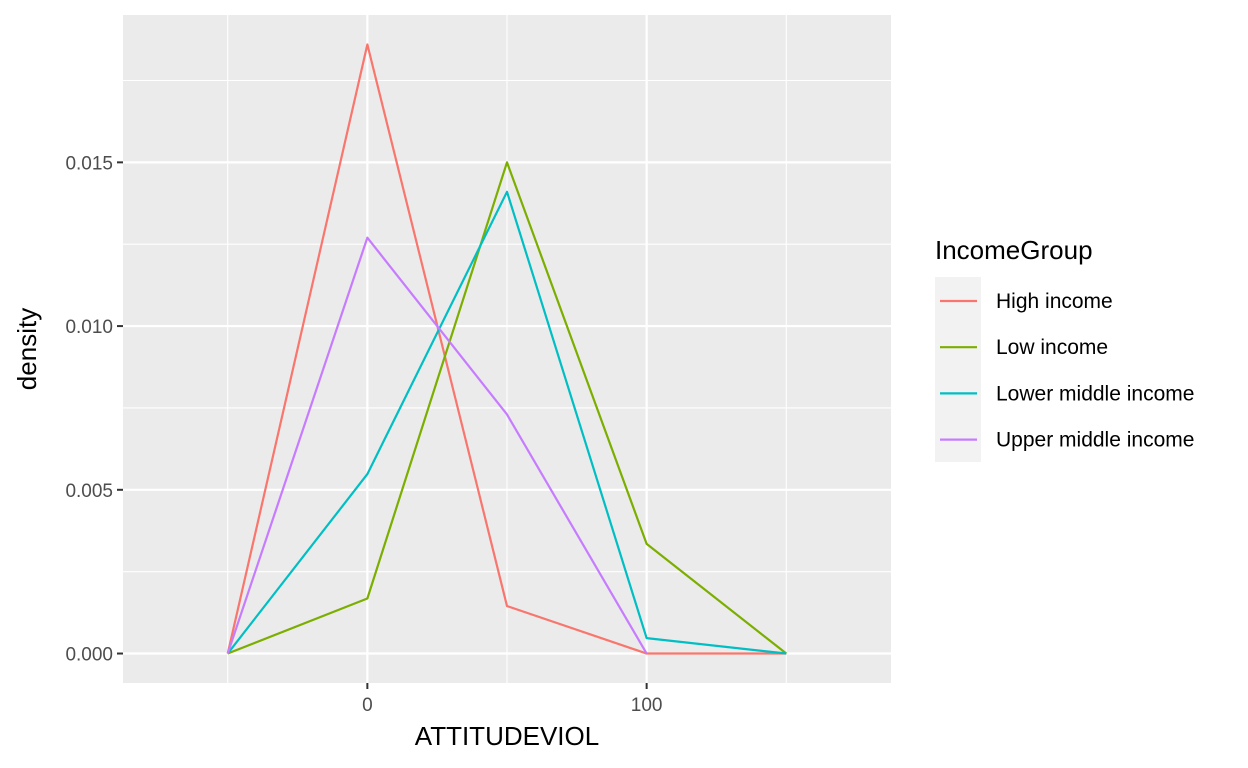  What do you see at coordinates (94, 409) in the screenshot?
I see `y-axis: 0.000 0.005 0.010 0.015` at bounding box center [94, 409].